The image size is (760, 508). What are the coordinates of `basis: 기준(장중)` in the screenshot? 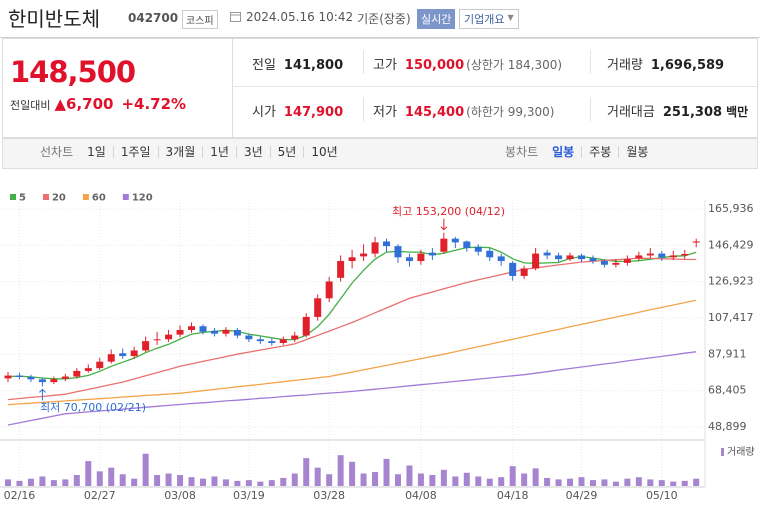 It's located at (384, 19).